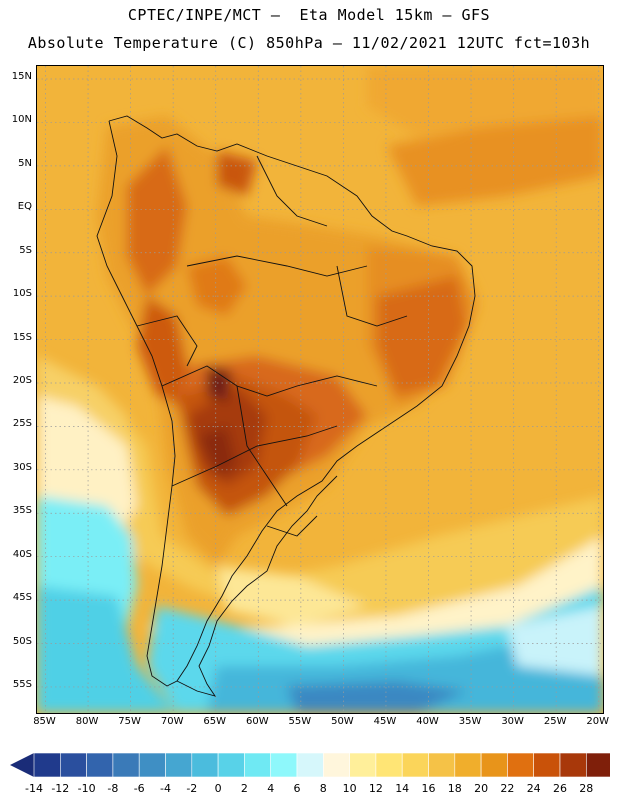 The height and width of the screenshot is (800, 618). I want to click on latitude-label: 45S, so click(22, 598).